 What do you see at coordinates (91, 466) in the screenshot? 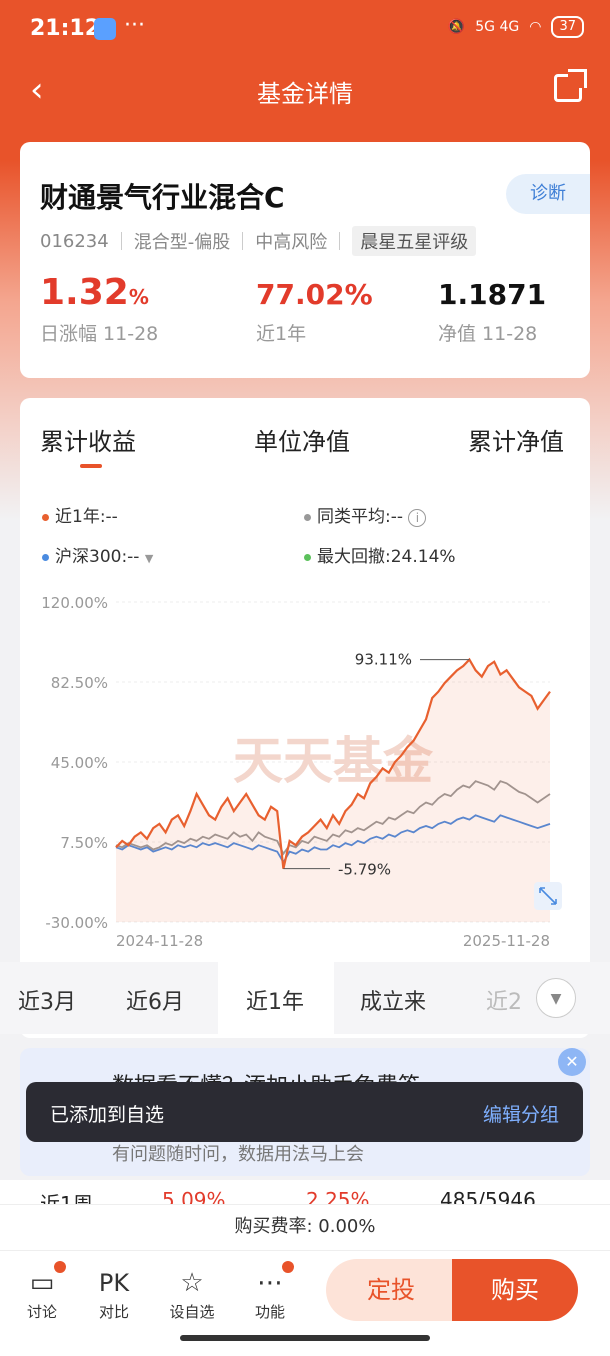
I see `tab-indicator` at bounding box center [91, 466].